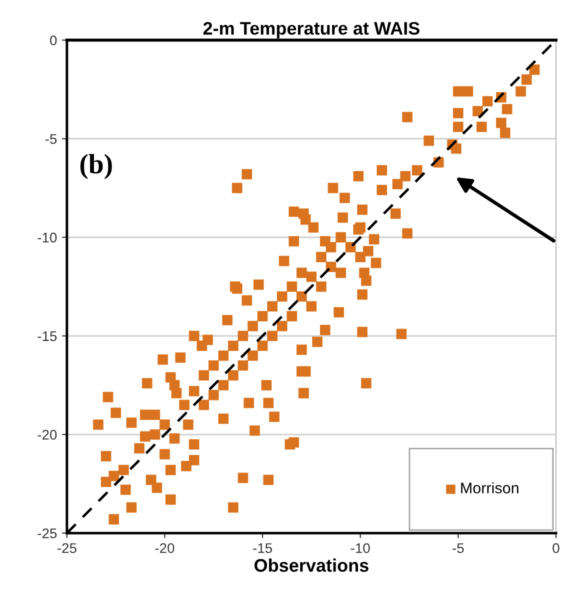 The image size is (572, 599). I want to click on y-tick-label: 0, so click(53, 40).